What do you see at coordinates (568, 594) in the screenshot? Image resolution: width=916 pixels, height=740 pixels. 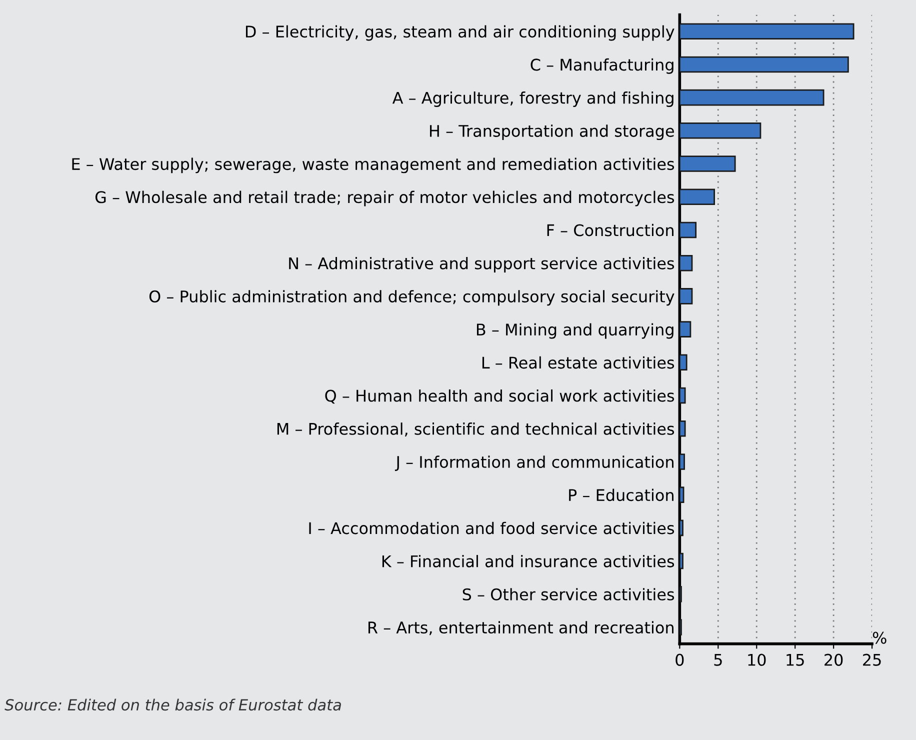 I see `y-tick-label: S – Other service activities` at bounding box center [568, 594].